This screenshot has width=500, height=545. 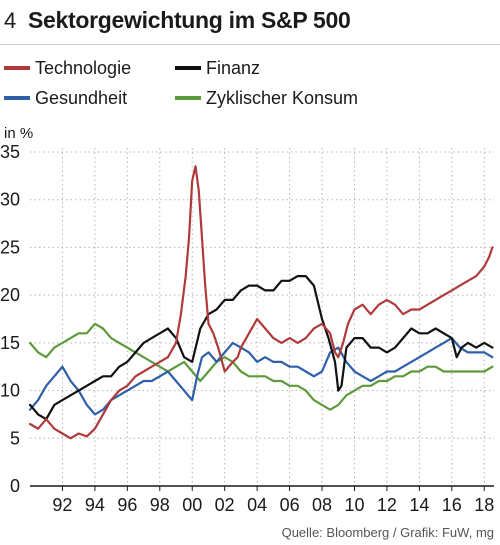 I want to click on source-note: Quelle: Bloomberg / Grafik: FuW, mg, so click(x=387, y=532).